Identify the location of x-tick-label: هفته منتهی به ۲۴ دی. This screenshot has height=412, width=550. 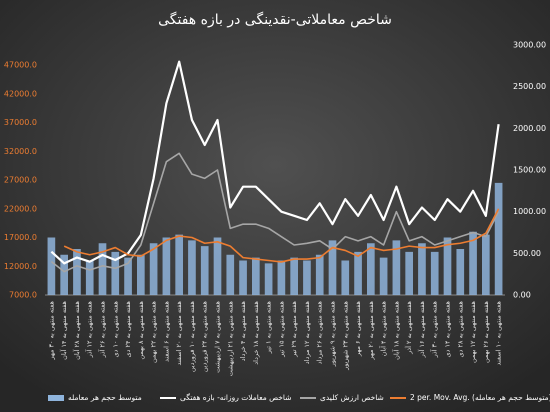
(128, 328).